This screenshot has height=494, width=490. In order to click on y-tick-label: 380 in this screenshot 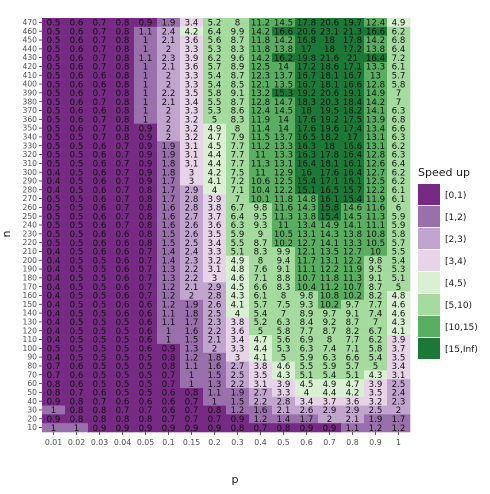, I will do `click(30, 101)`.